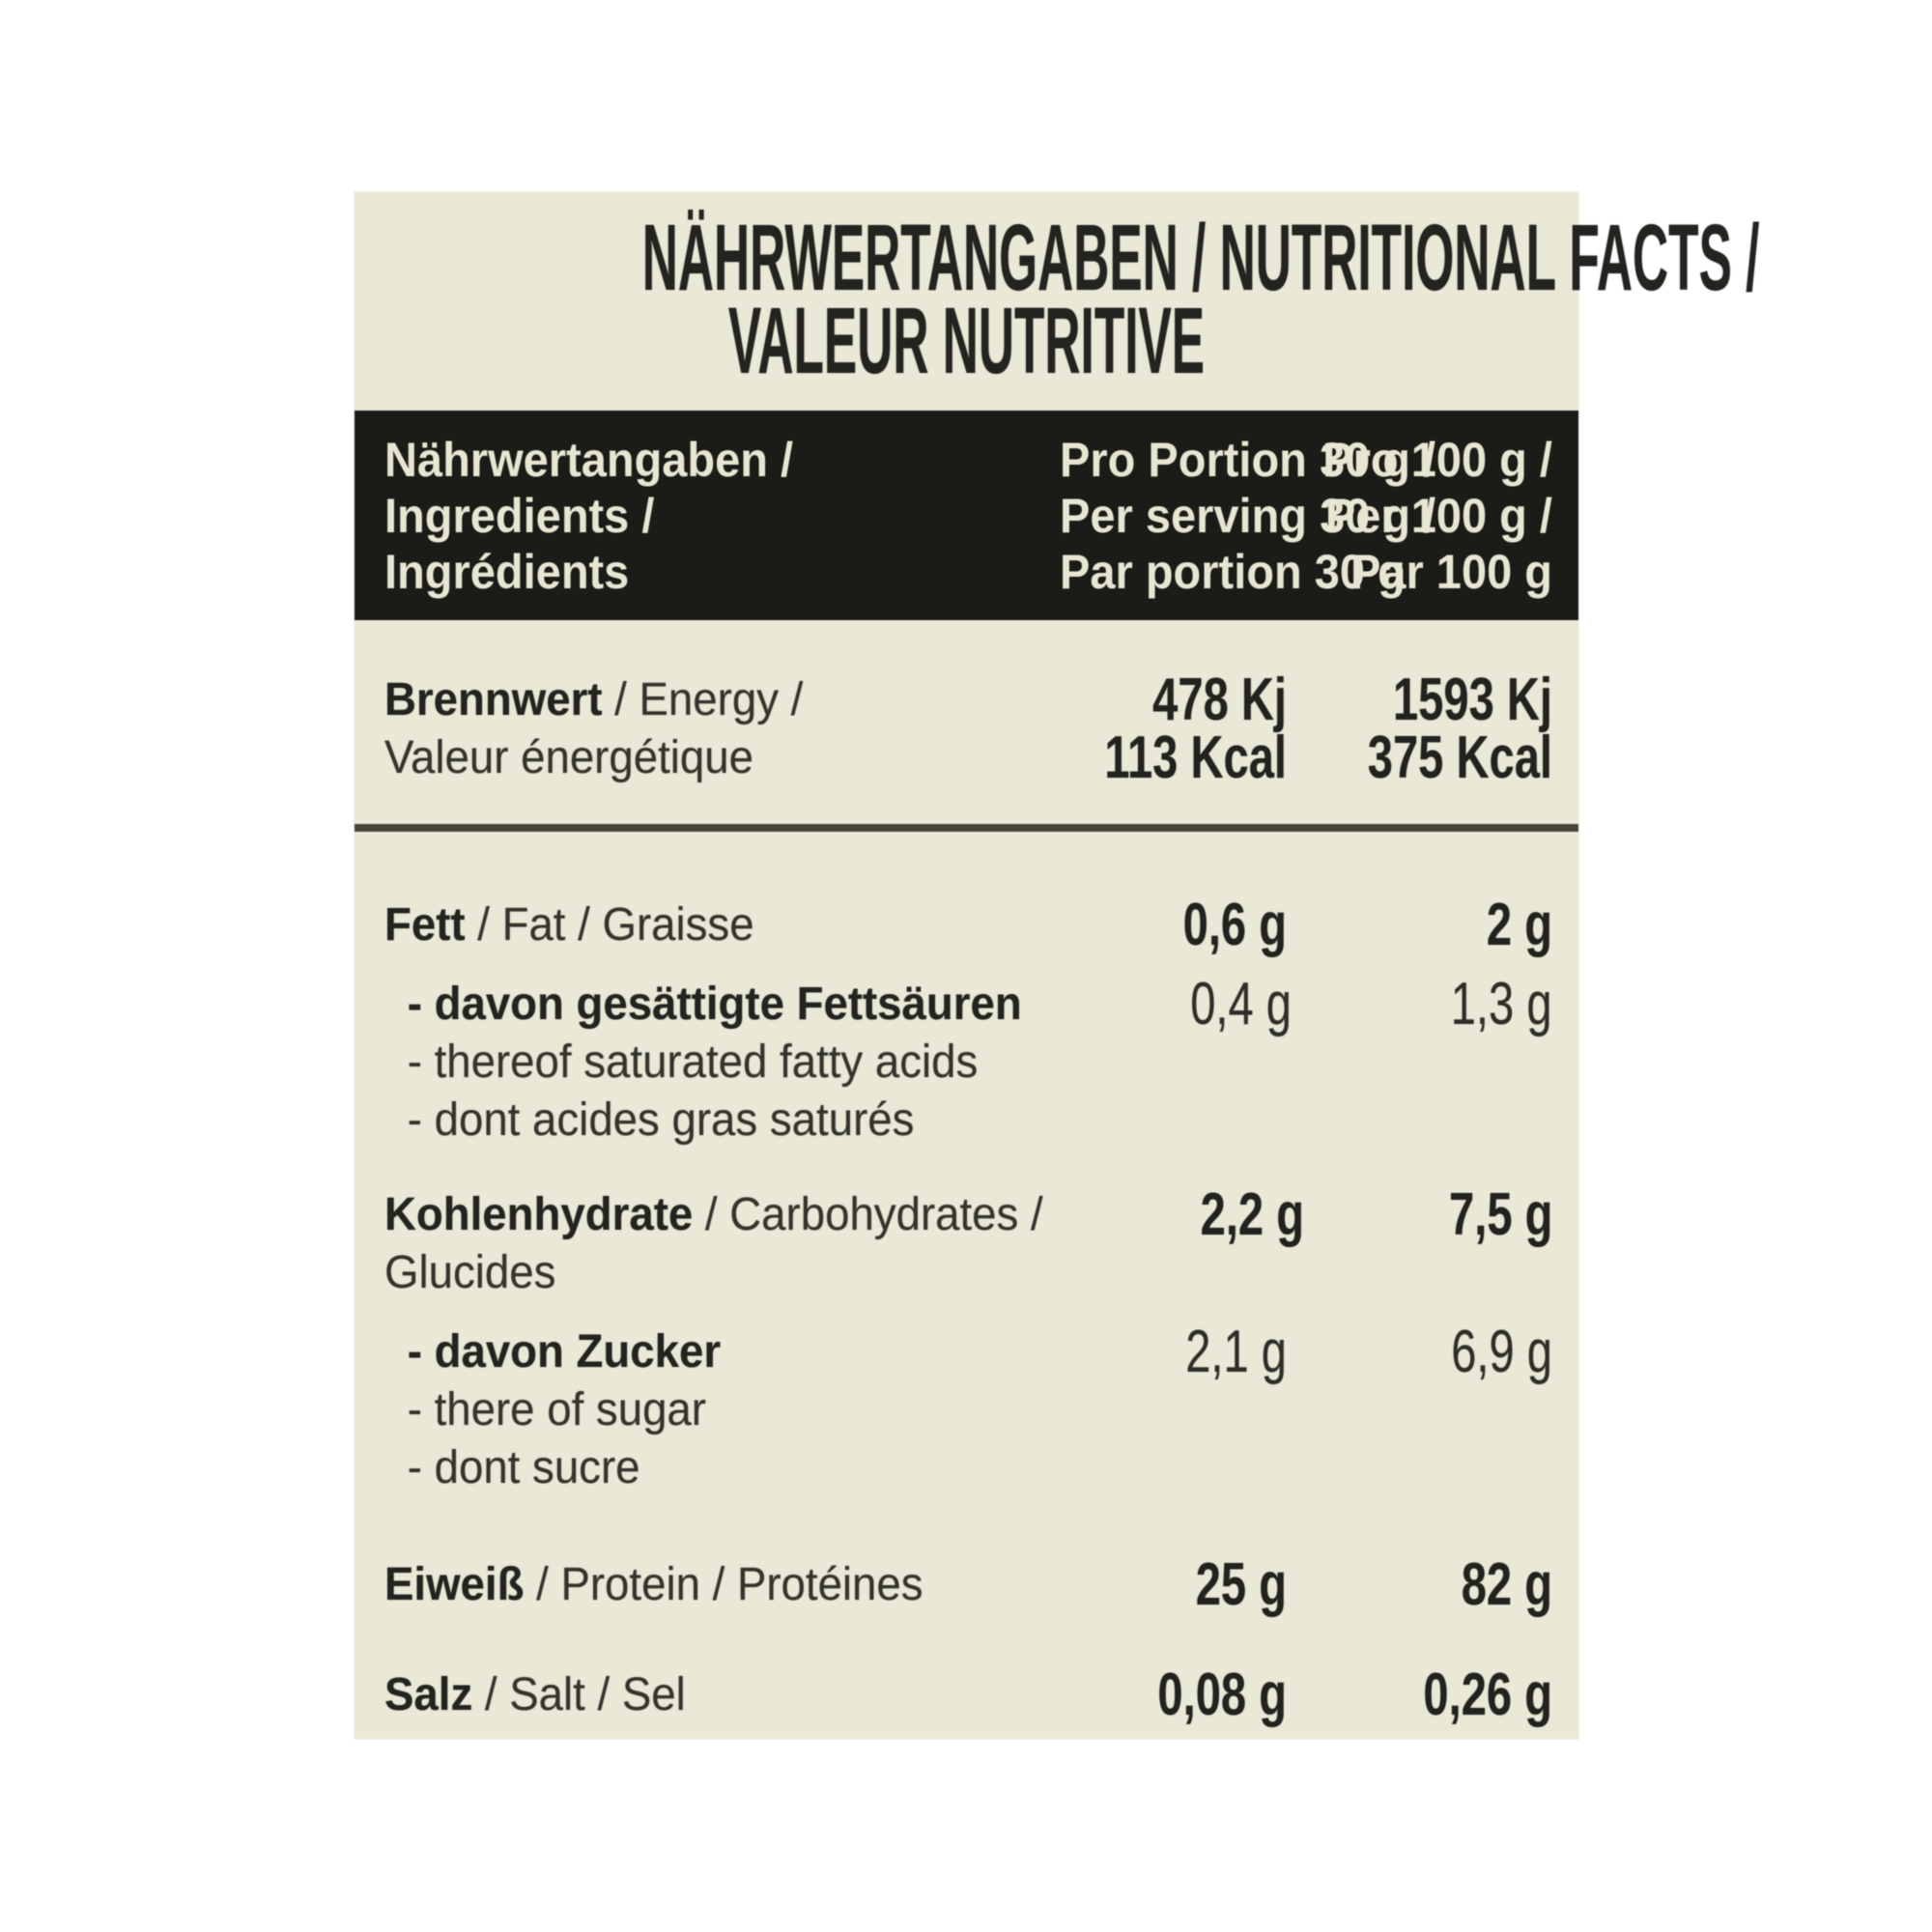 Image resolution: width=1932 pixels, height=1932 pixels. What do you see at coordinates (966, 828) in the screenshot?
I see `divider-rule` at bounding box center [966, 828].